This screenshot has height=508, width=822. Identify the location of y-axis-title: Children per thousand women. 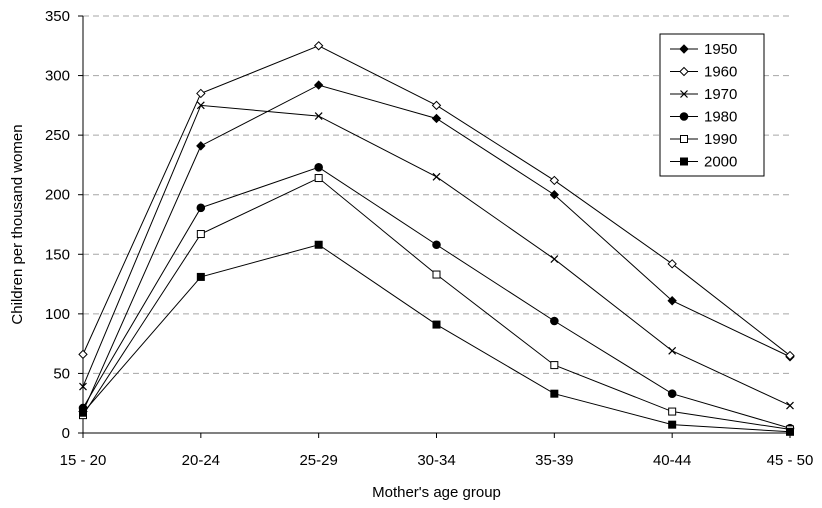
(17, 224).